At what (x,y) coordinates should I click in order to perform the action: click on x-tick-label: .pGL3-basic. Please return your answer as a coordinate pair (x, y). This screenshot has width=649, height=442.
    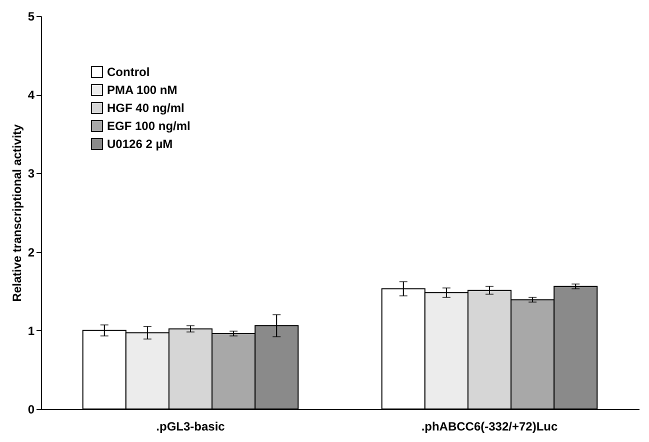
    Looking at the image, I should click on (191, 427).